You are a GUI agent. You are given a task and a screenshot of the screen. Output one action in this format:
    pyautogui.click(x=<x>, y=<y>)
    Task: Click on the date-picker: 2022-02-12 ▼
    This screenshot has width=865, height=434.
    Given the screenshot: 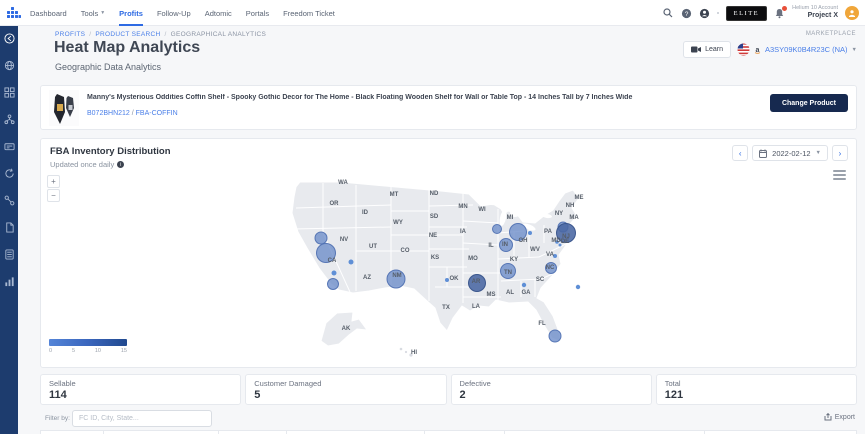 What is the action you would take?
    pyautogui.click(x=790, y=153)
    